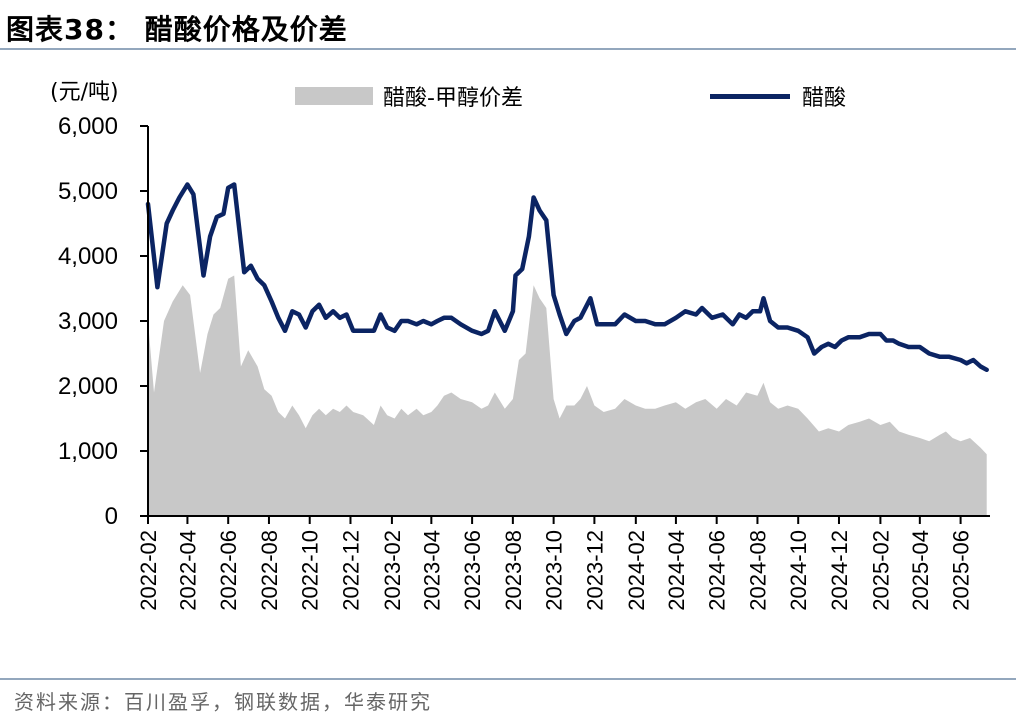 The width and height of the screenshot is (1032, 728). Describe the element at coordinates (636, 570) in the screenshot. I see `x-tick-label: 2024-02` at that location.